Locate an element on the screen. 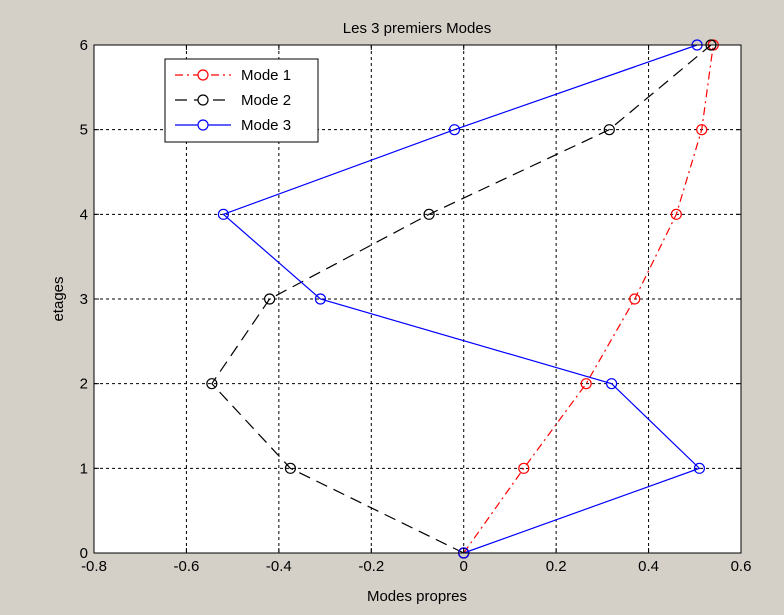  y-tick-label: 0 is located at coordinates (84, 553).